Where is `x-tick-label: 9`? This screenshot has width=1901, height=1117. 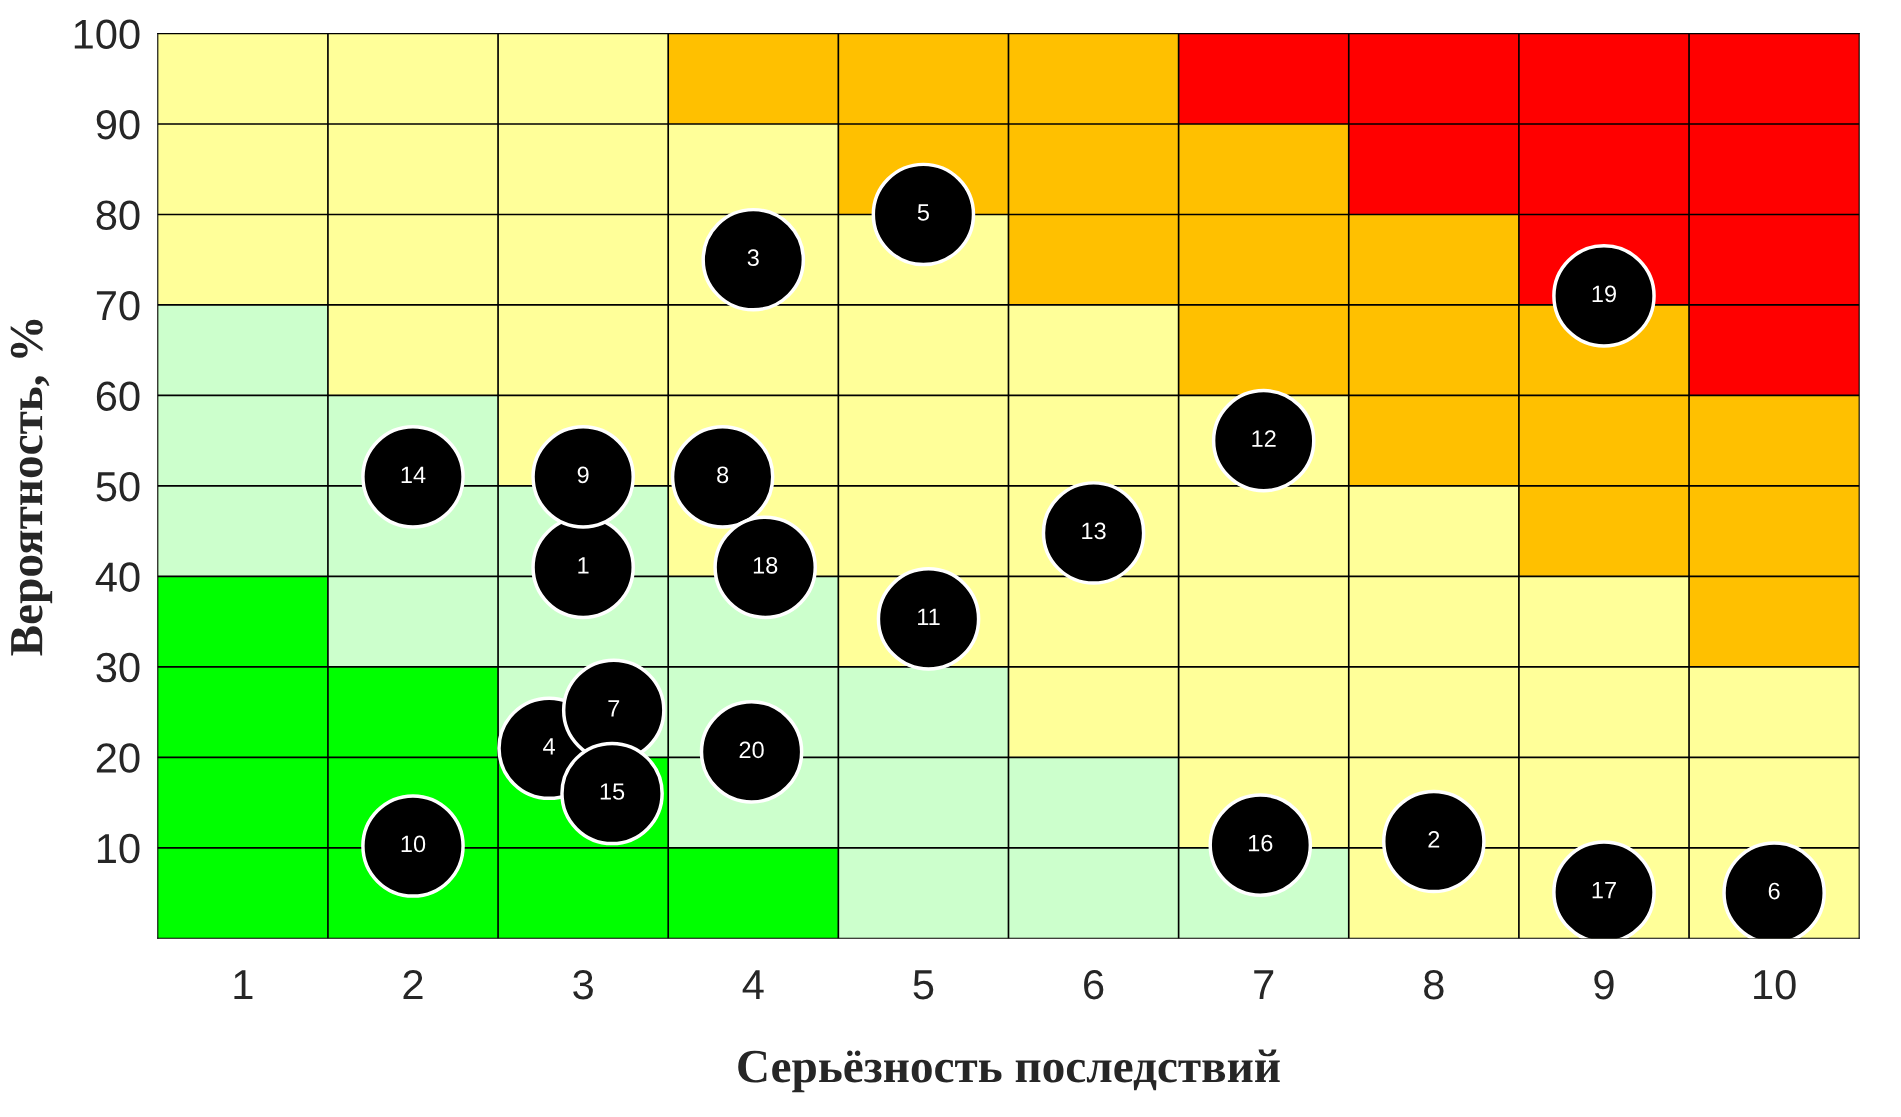
x-tick-label: 9 is located at coordinates (1604, 984).